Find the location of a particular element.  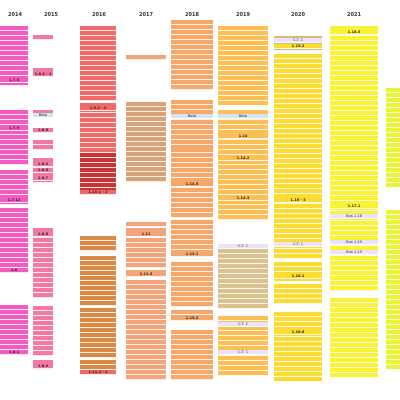

release-label-2019: C.T. 1 is located at coordinates (243, 324).